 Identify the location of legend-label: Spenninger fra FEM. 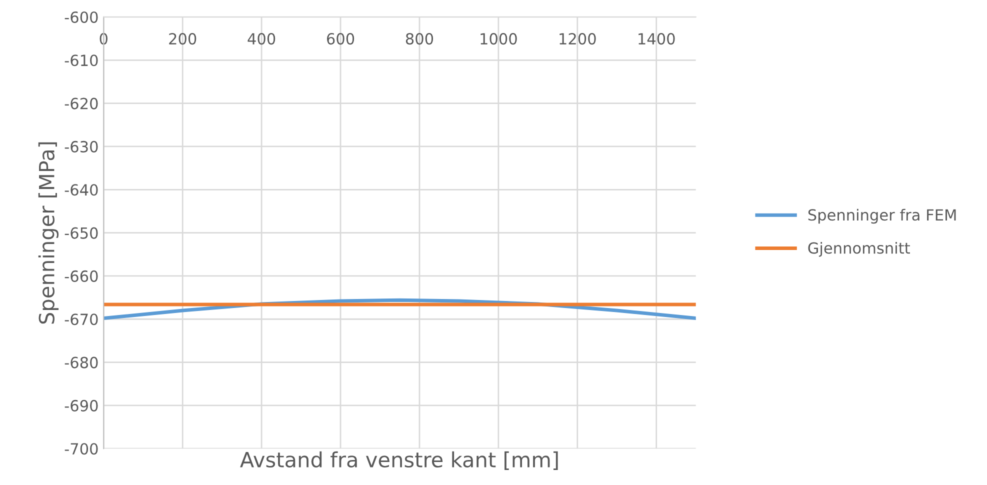
(882, 216).